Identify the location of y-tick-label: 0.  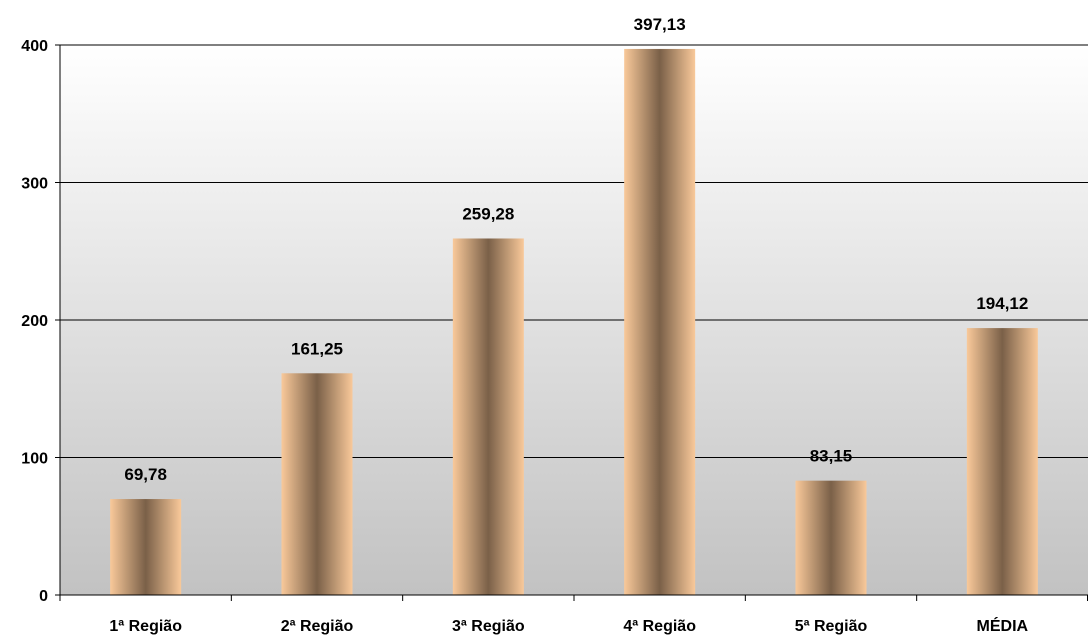
(43, 596).